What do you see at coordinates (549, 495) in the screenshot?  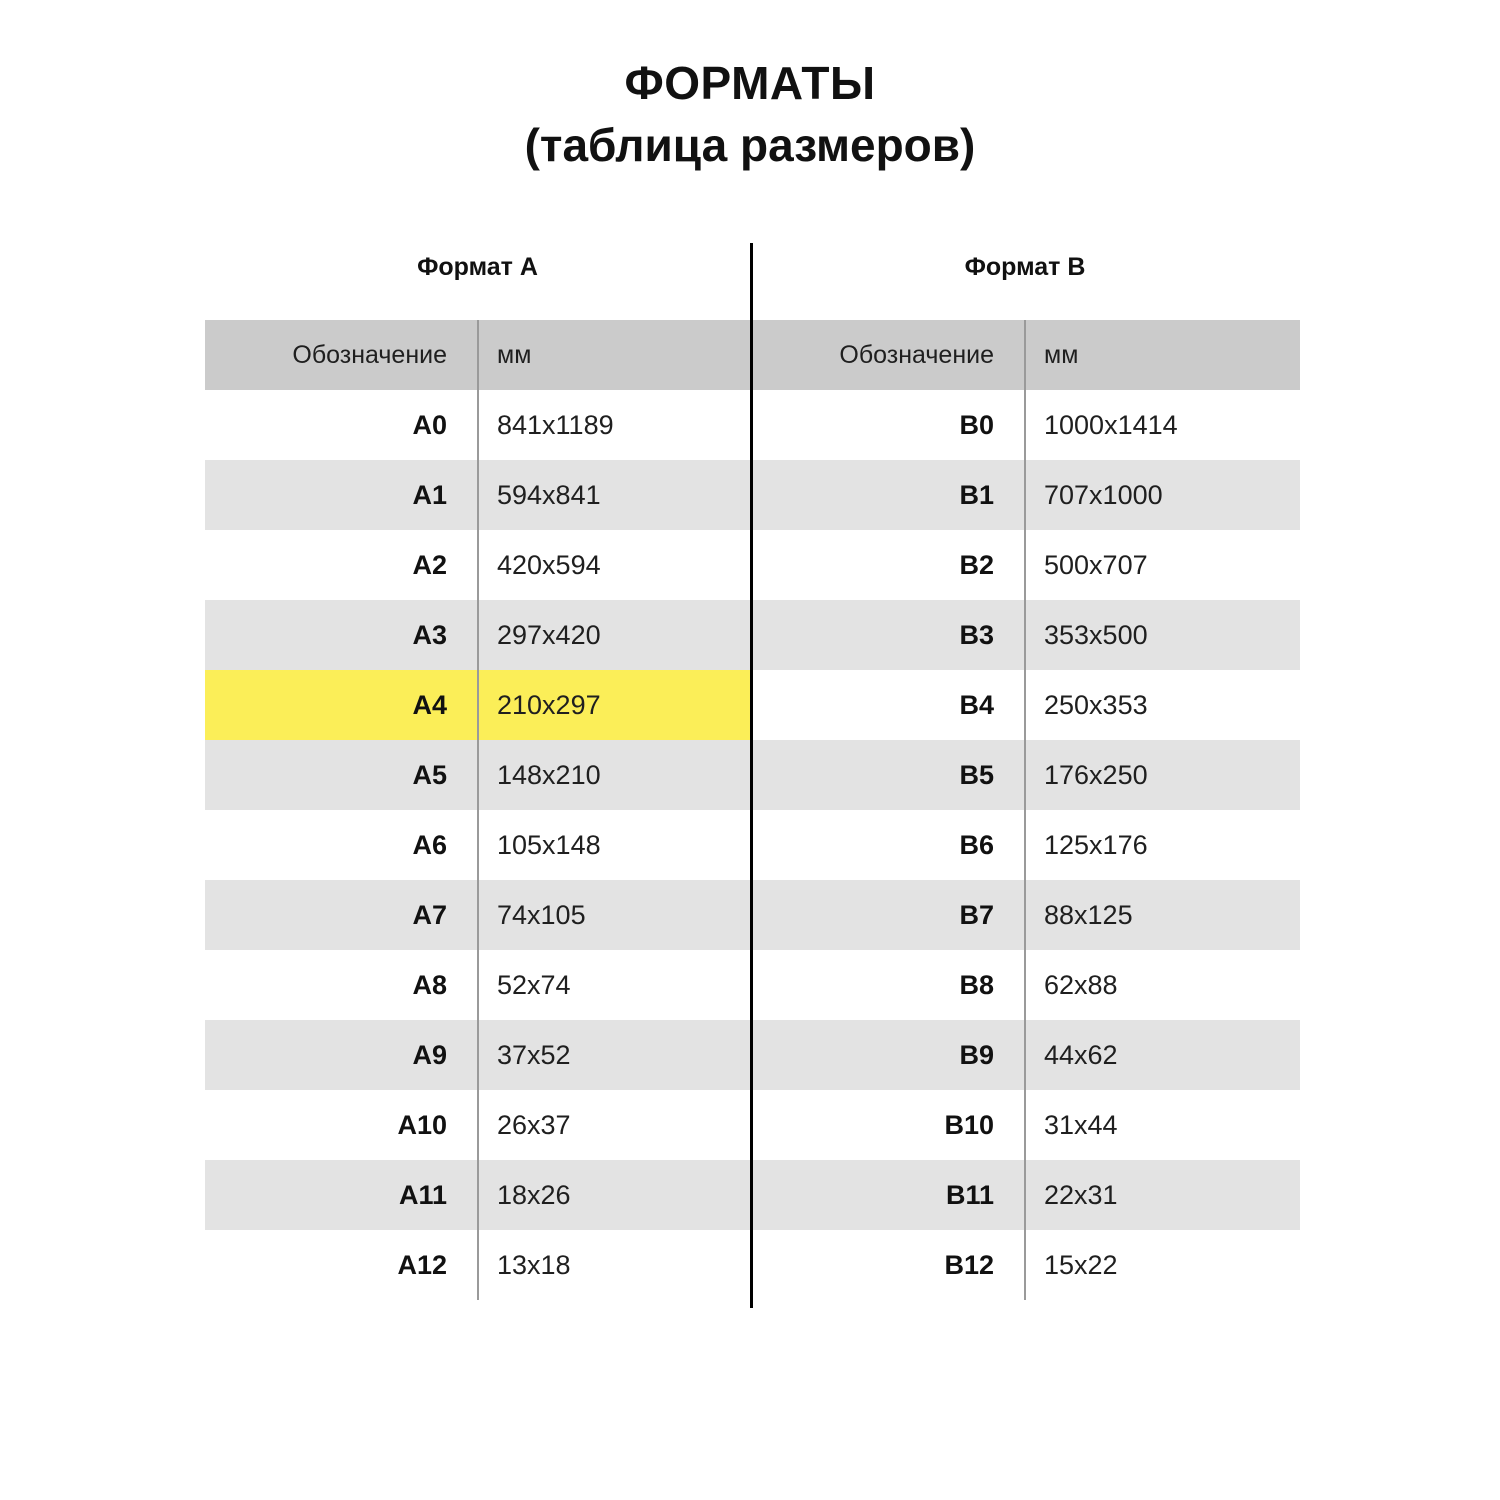 I see `cell-mm-A1: 594x841` at bounding box center [549, 495].